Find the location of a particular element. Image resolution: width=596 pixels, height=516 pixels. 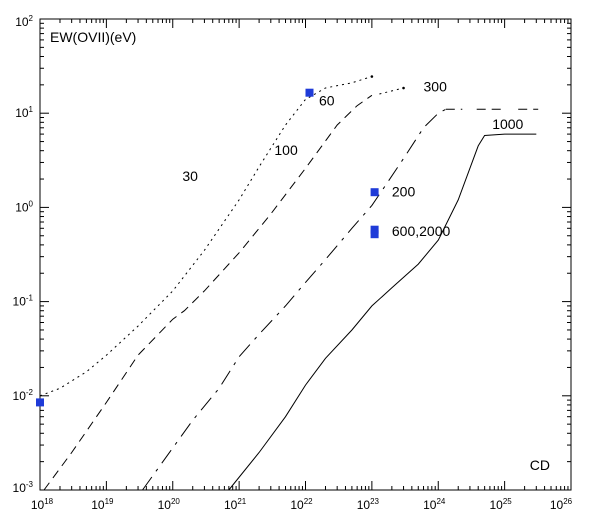

y-tick-label: 10⁻³ is located at coordinates (23, 487).